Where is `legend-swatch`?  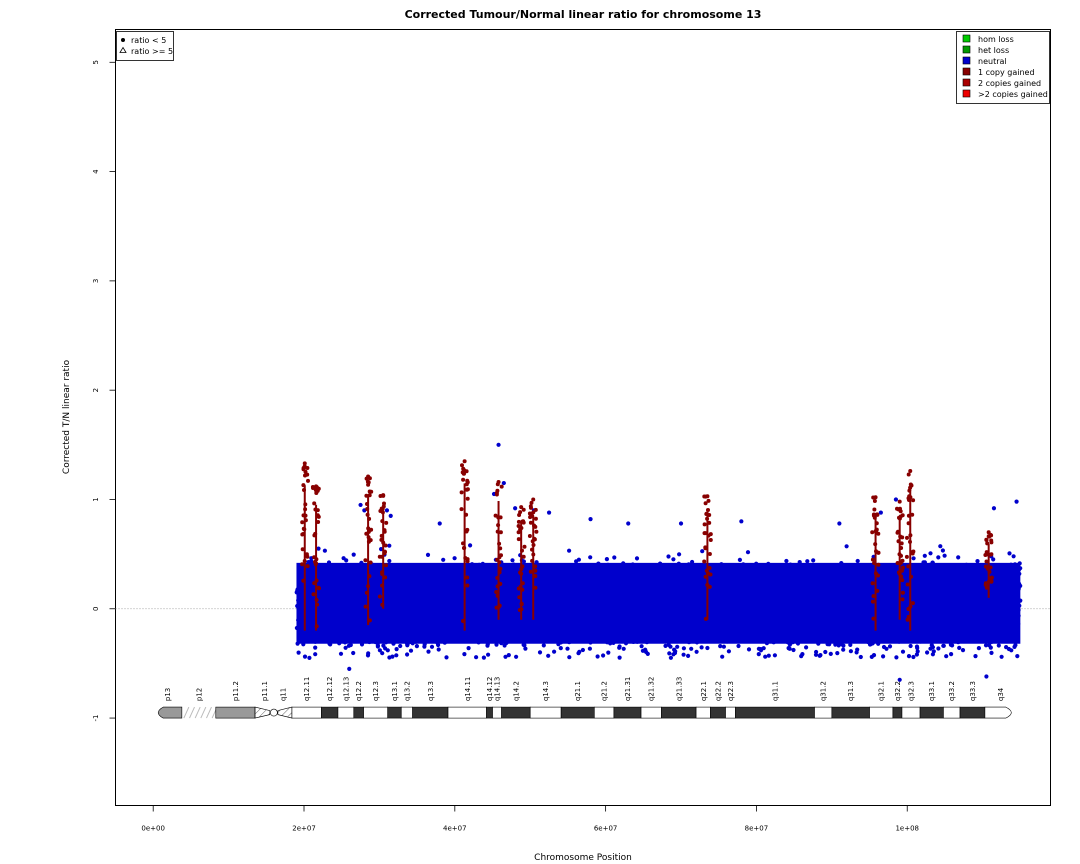
legend-swatch is located at coordinates (966, 49).